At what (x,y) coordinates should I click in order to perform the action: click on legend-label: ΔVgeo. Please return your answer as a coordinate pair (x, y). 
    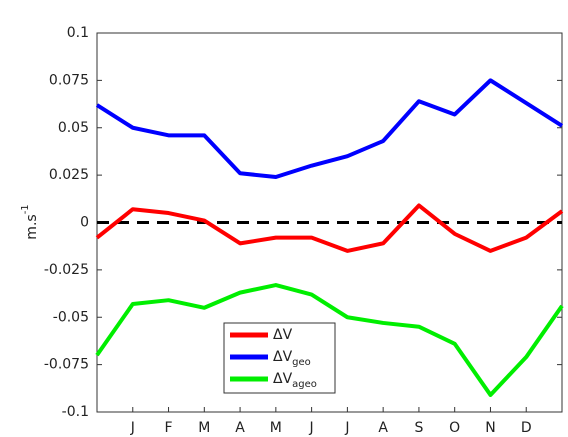
    Looking at the image, I should click on (292, 358).